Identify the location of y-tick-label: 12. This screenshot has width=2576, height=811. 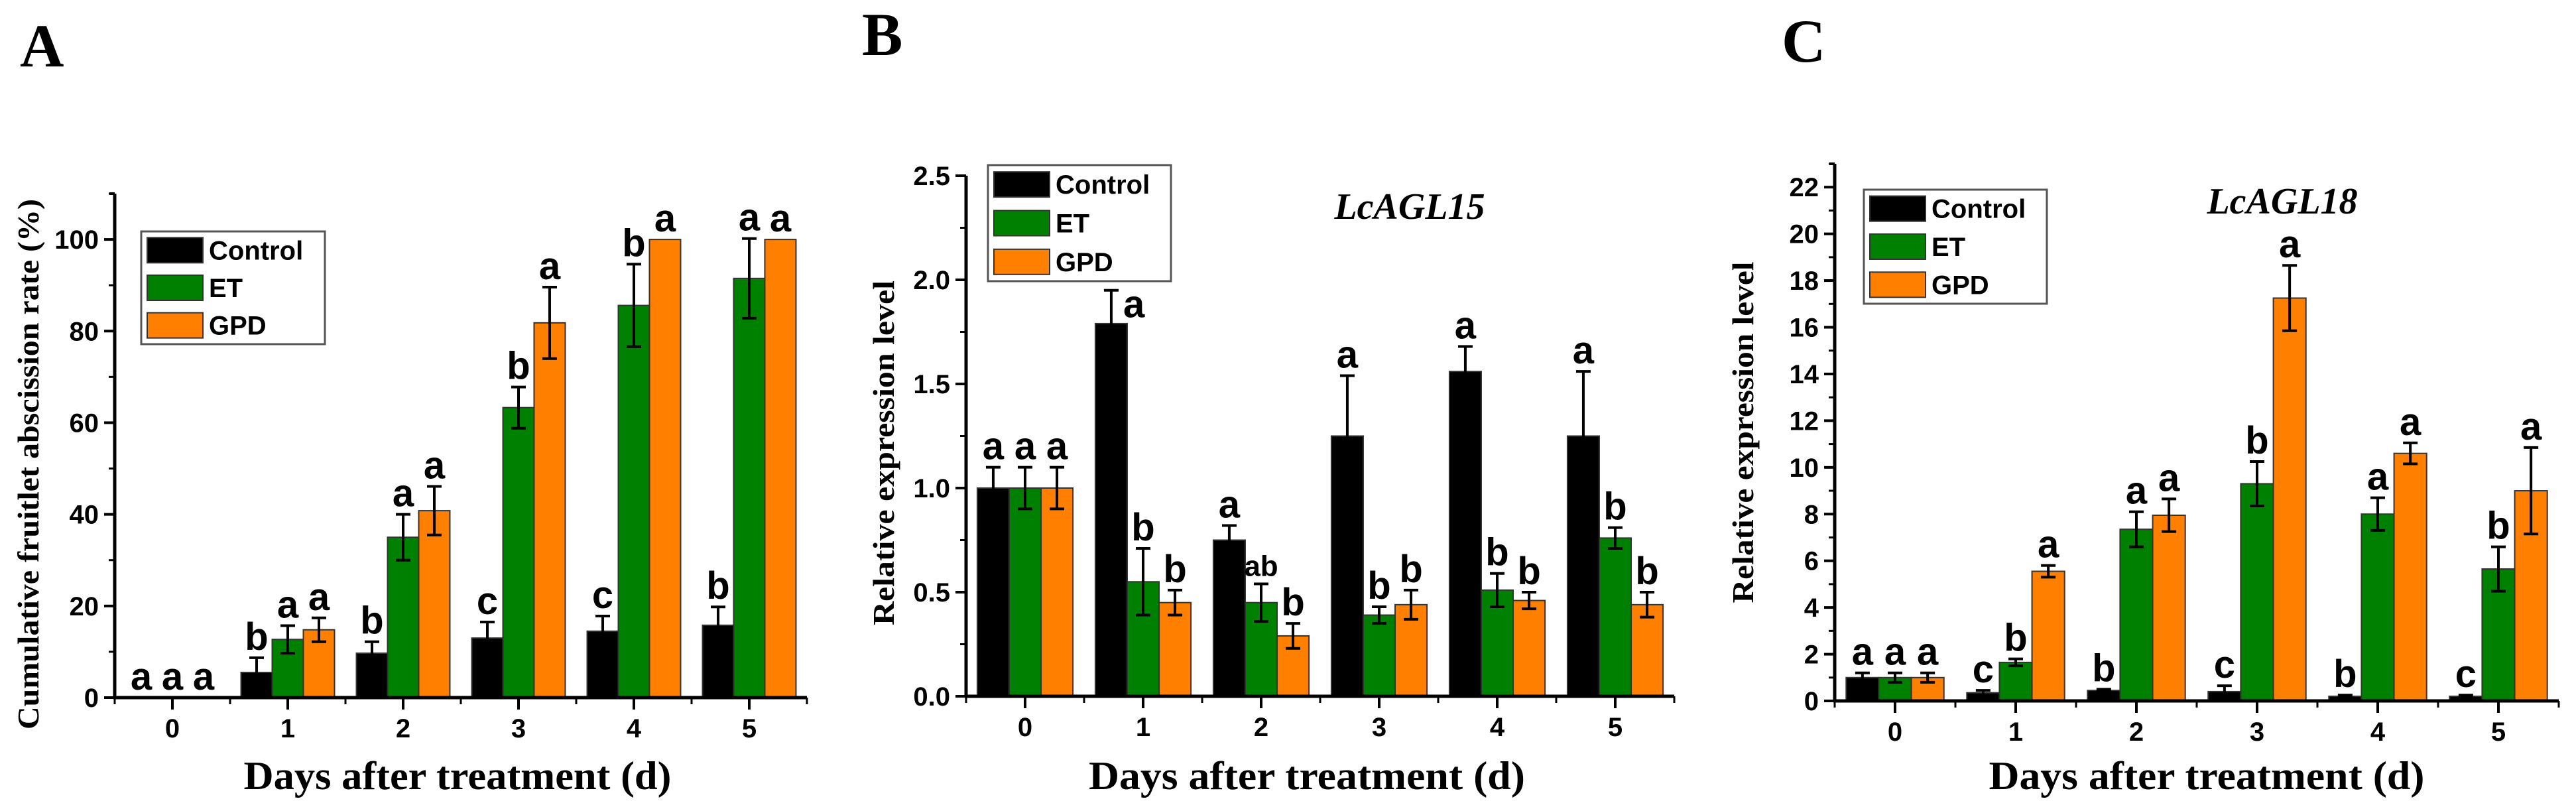
(1804, 421).